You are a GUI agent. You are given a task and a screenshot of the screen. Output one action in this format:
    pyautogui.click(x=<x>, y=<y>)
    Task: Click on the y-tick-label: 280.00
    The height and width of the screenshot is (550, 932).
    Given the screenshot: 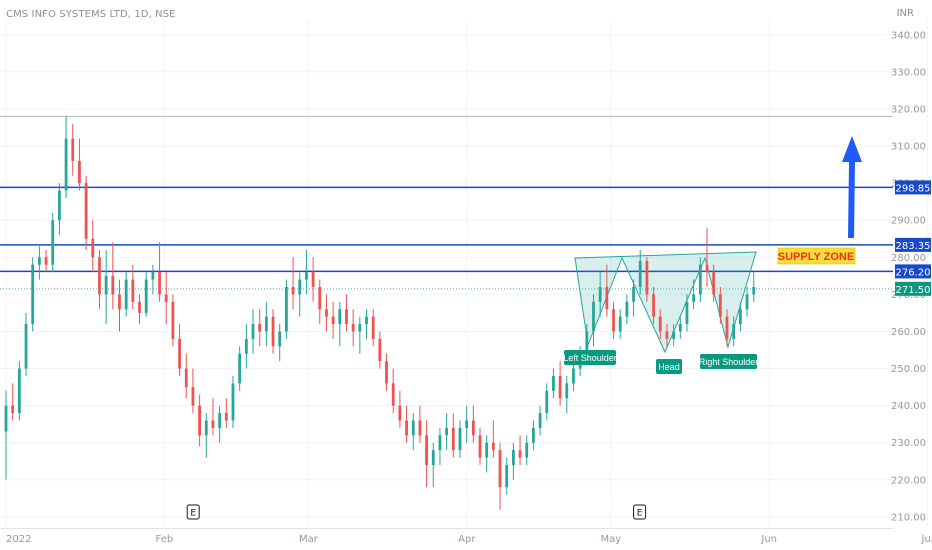 What is the action you would take?
    pyautogui.click(x=908, y=258)
    